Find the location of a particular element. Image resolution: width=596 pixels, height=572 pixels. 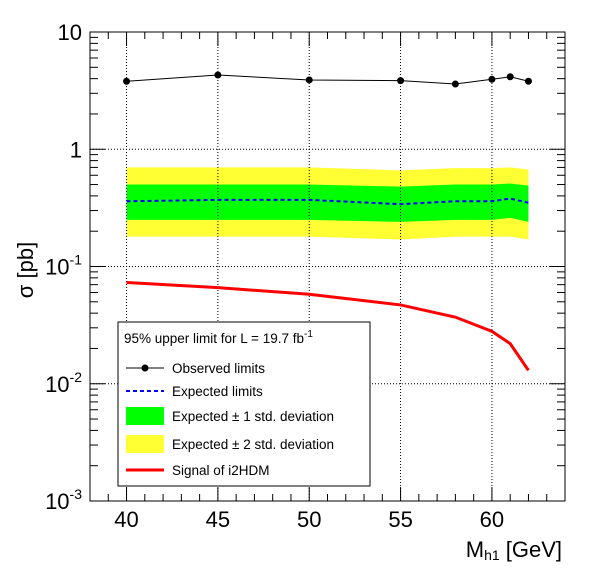

y-tick-label: 1 is located at coordinates (76, 149).